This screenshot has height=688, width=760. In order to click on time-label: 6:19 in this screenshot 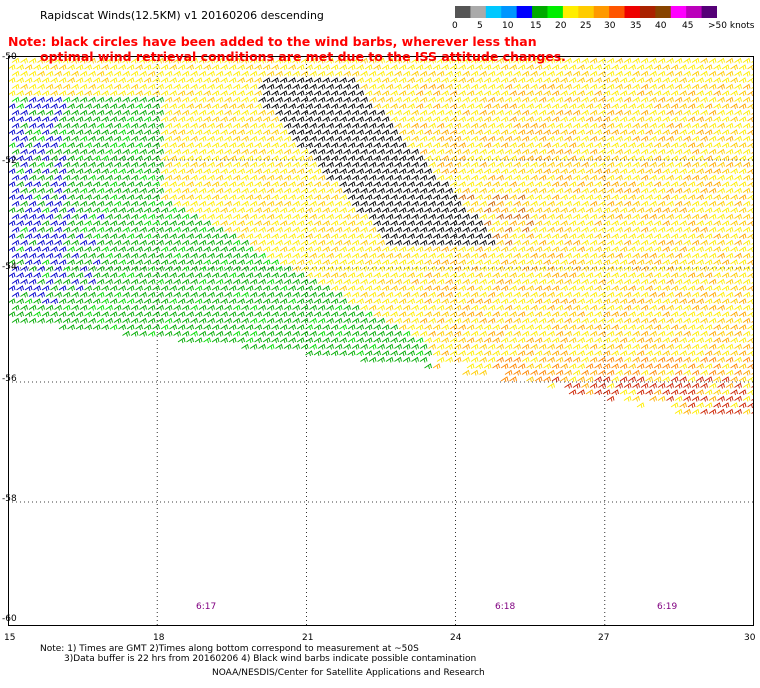, I will do `click(667, 607)`.